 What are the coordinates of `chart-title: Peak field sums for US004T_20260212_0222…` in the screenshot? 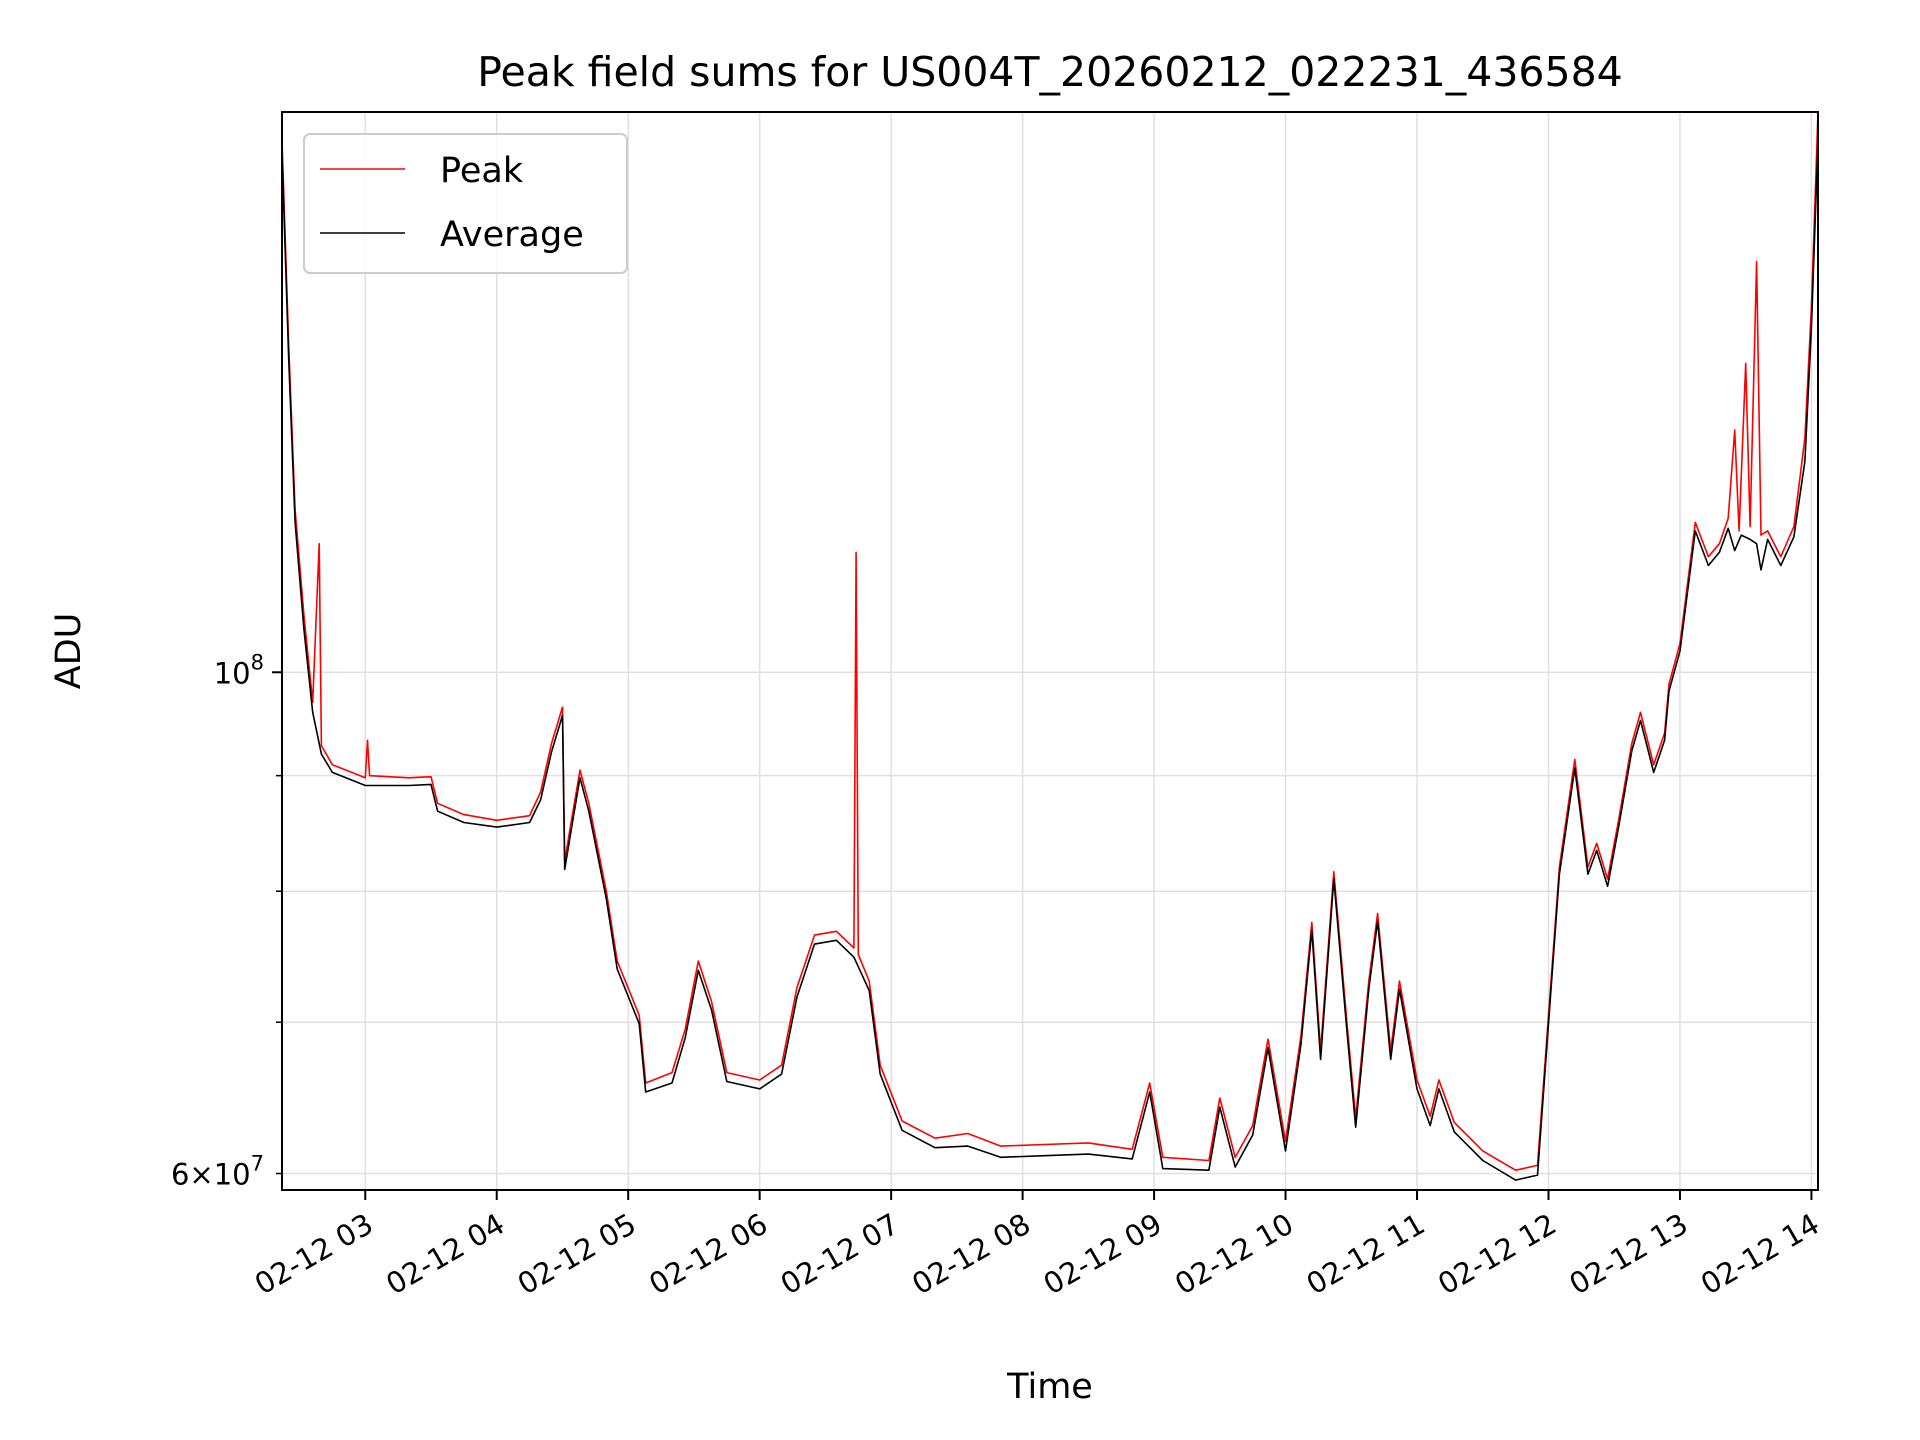 It's located at (1050, 72).